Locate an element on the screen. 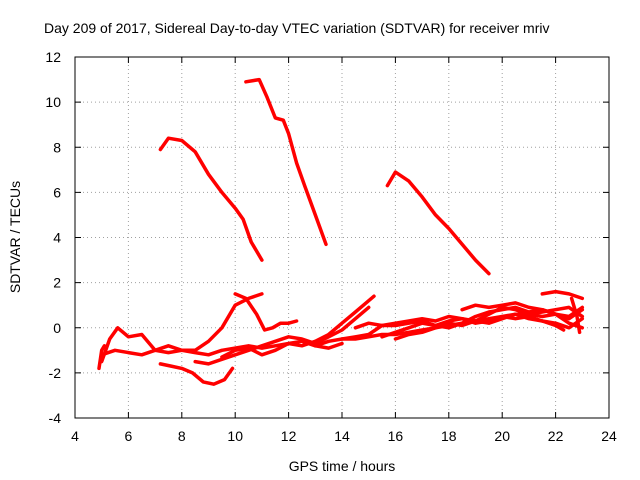  y-tick-label: 6 is located at coordinates (57, 192).